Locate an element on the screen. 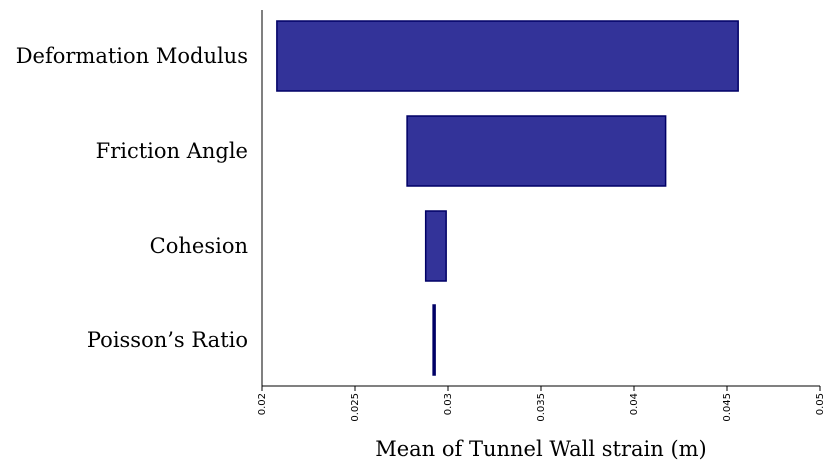 The width and height of the screenshot is (824, 469). x-axis-title: Mean of Tunnel Wall strain (m) is located at coordinates (541, 449).